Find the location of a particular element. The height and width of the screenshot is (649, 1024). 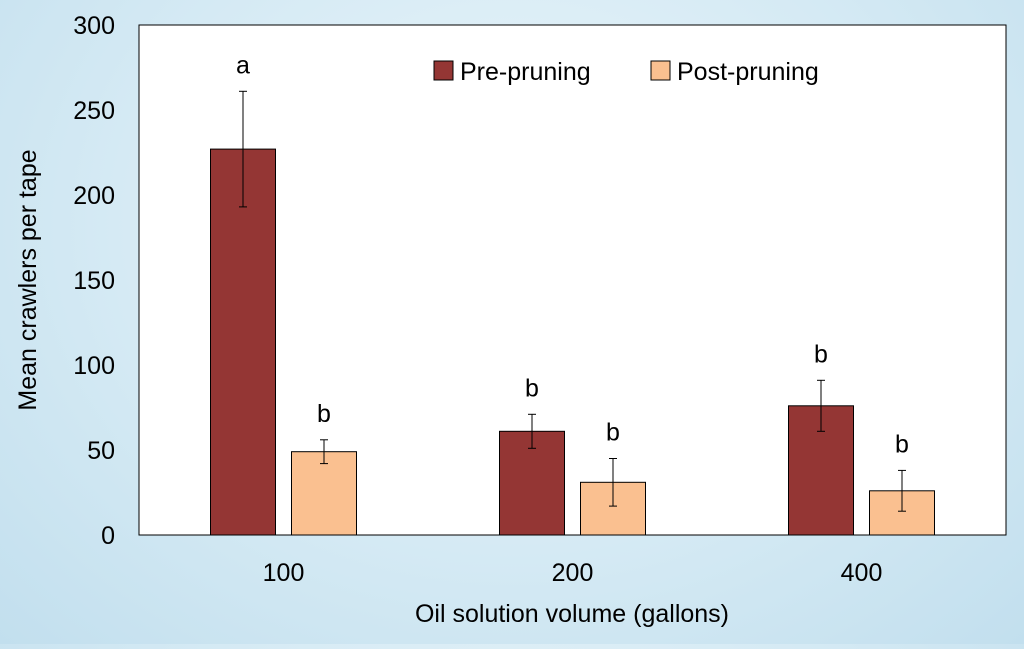

x-axis-ticks: 100 200 400 is located at coordinates (573, 573).